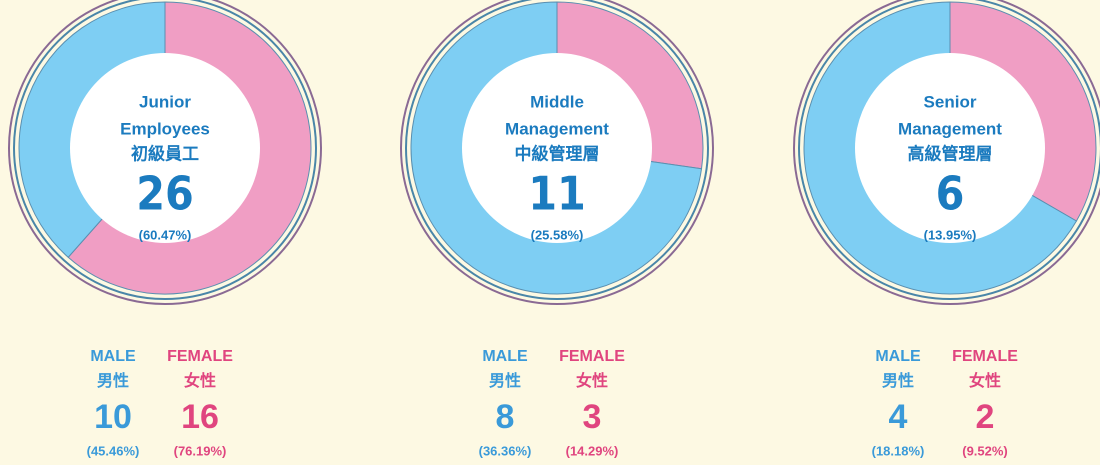 The height and width of the screenshot is (465, 1100). What do you see at coordinates (592, 417) in the screenshot?
I see `count: 3` at bounding box center [592, 417].